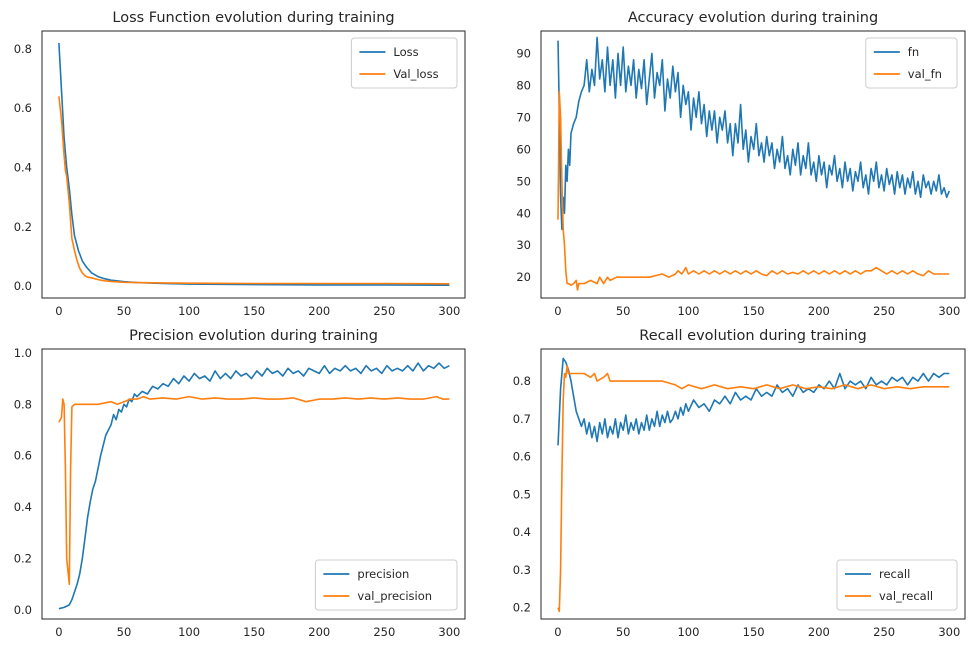  Describe the element at coordinates (523, 181) in the screenshot. I see `y-tick-label: 50` at that location.